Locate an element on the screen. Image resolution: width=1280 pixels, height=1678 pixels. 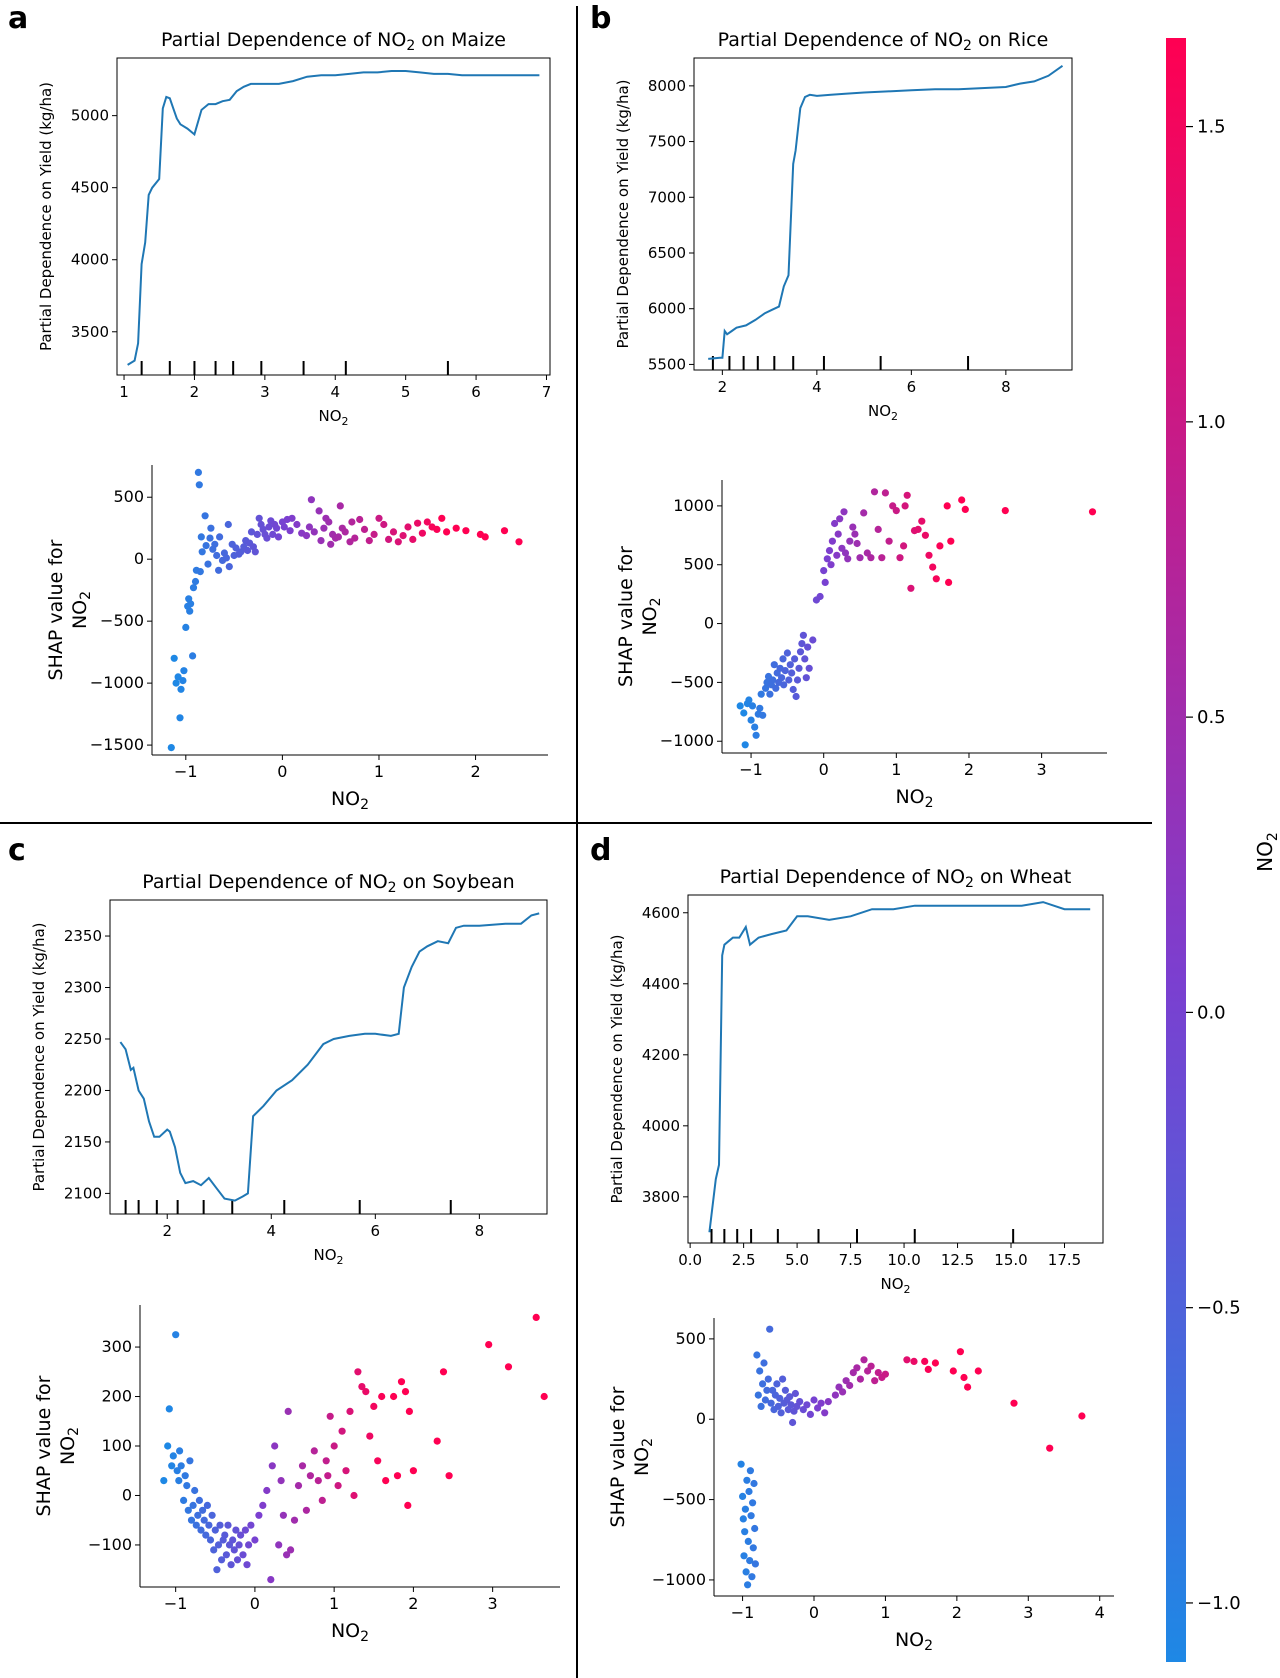
pd-title-d: Partial Dependence of NO2 on Wheat is located at coordinates (896, 878).